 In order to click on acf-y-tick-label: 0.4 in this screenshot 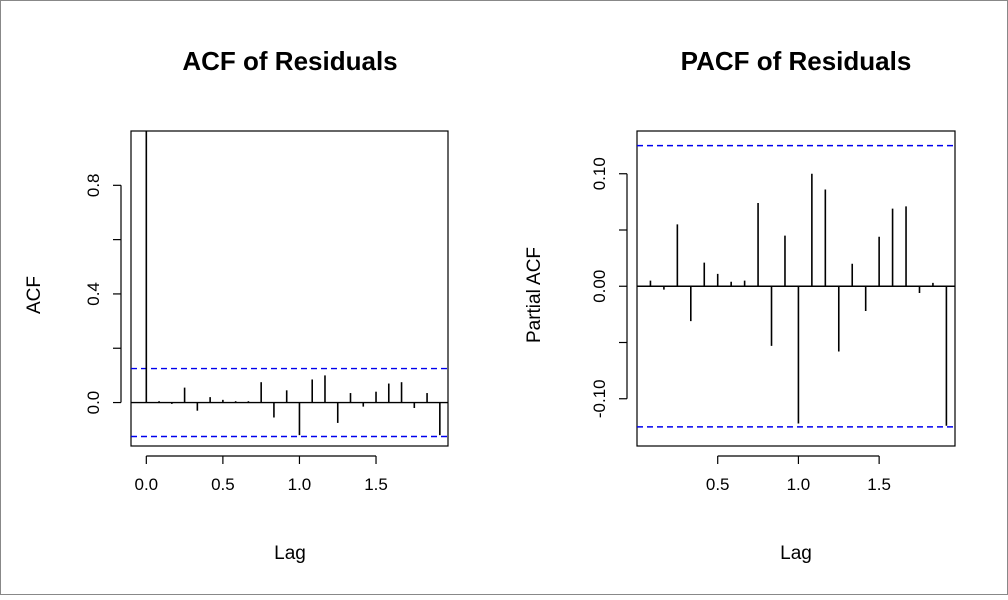, I will do `click(93, 294)`.